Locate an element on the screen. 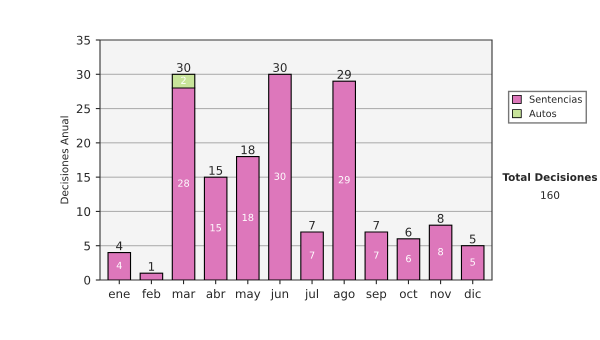 The height and width of the screenshot is (340, 600). total-label: 8 is located at coordinates (441, 218).